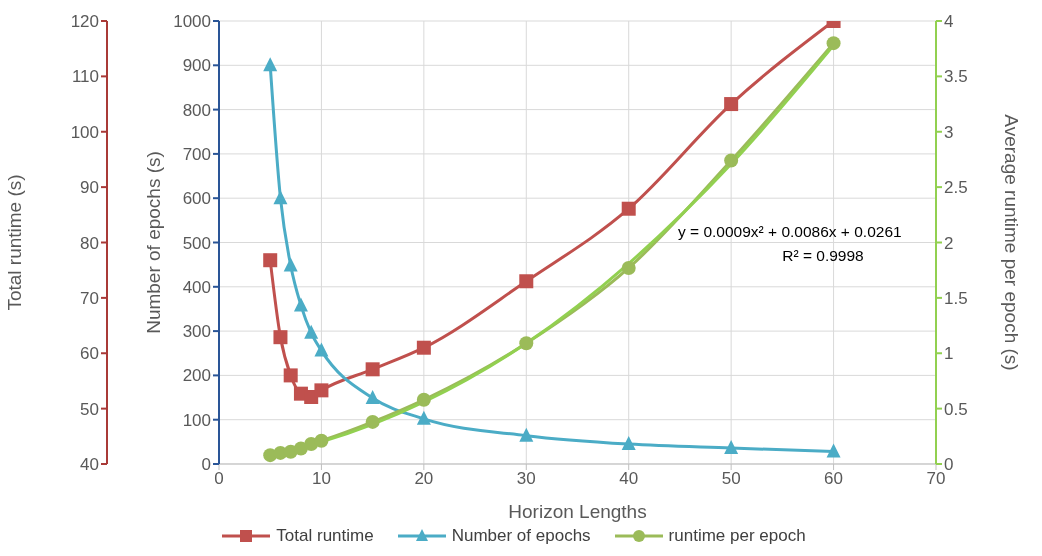 Image resolution: width=1042 pixels, height=556 pixels. Describe the element at coordinates (196, 420) in the screenshot. I see `y2-tick-label: 100` at that location.